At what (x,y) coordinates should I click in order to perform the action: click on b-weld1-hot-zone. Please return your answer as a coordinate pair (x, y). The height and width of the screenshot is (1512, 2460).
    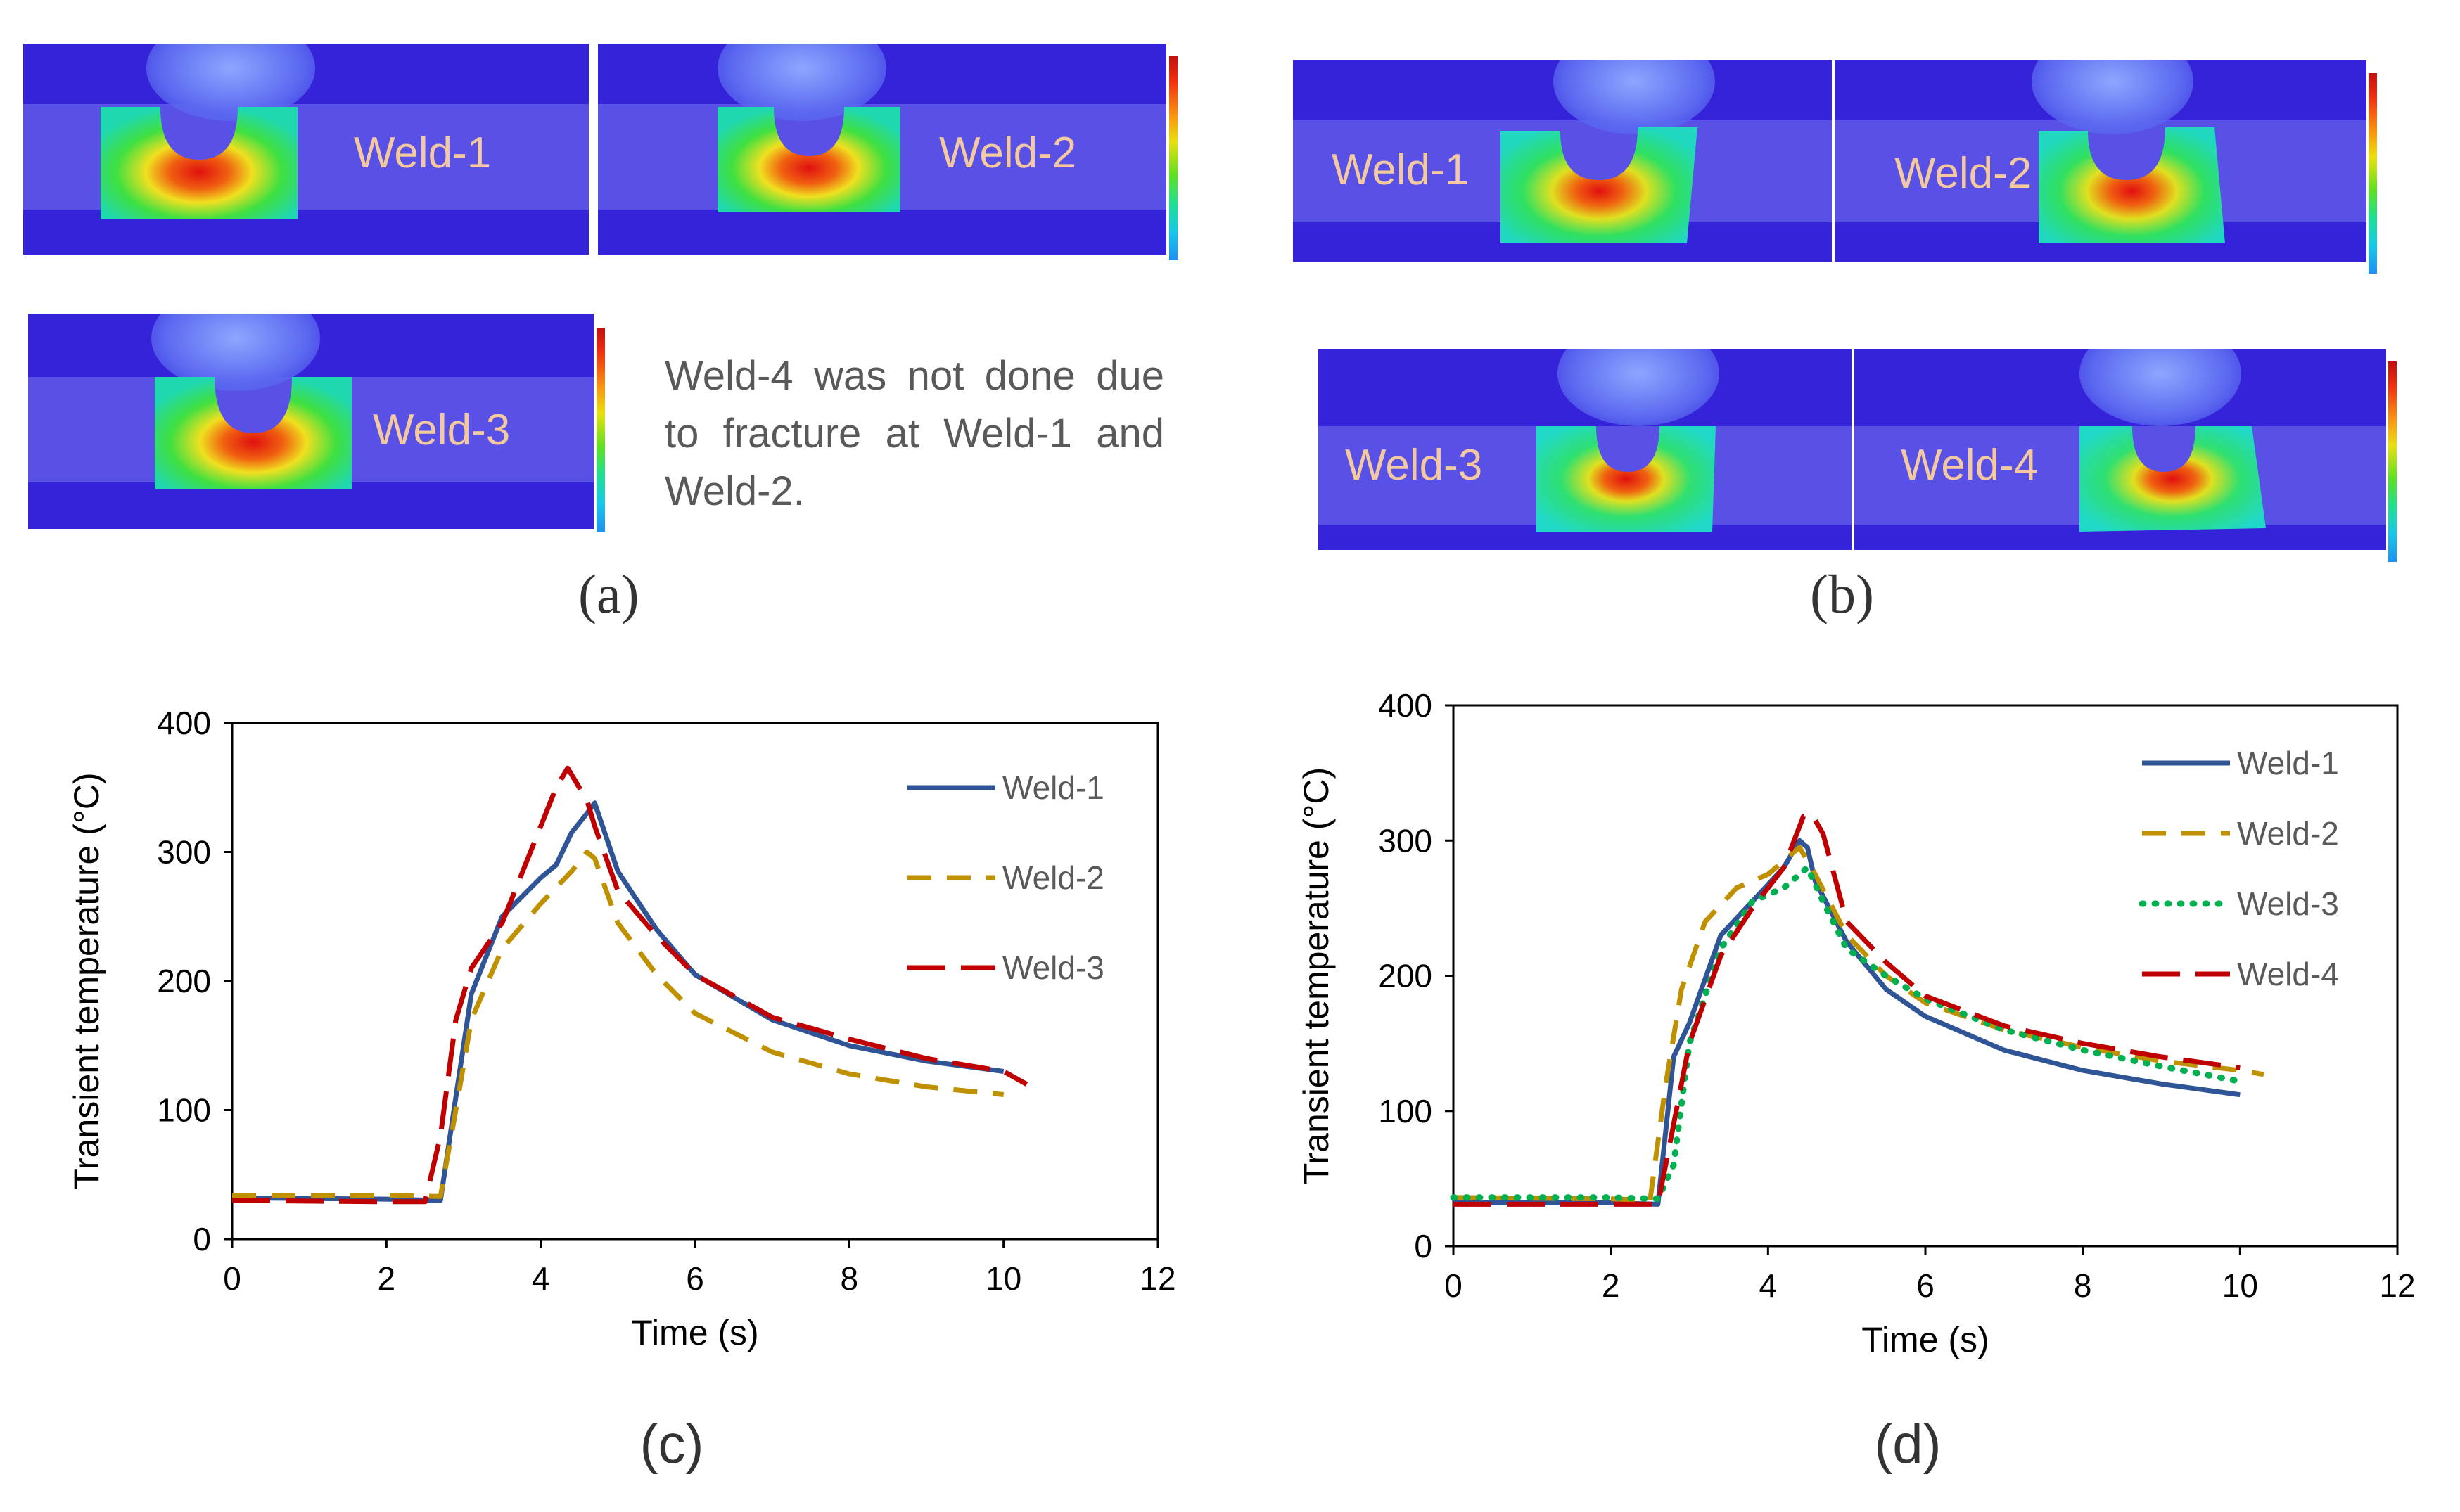
    Looking at the image, I should click on (1598, 185).